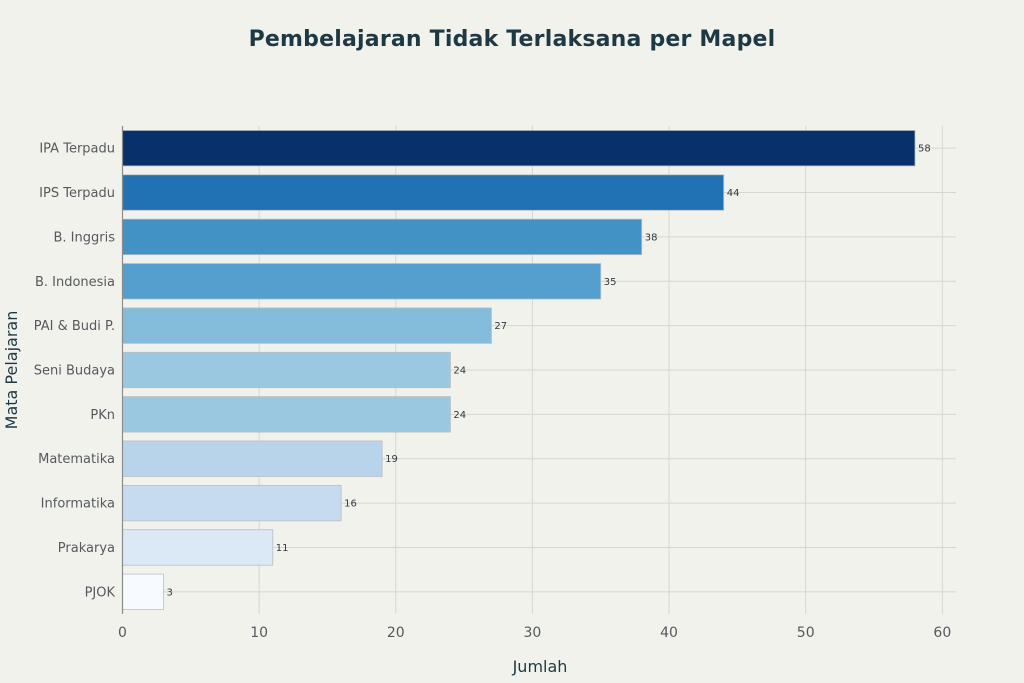 The width and height of the screenshot is (1024, 683). What do you see at coordinates (74, 326) in the screenshot?
I see `y-tick-label: PAI & Budi P.` at bounding box center [74, 326].